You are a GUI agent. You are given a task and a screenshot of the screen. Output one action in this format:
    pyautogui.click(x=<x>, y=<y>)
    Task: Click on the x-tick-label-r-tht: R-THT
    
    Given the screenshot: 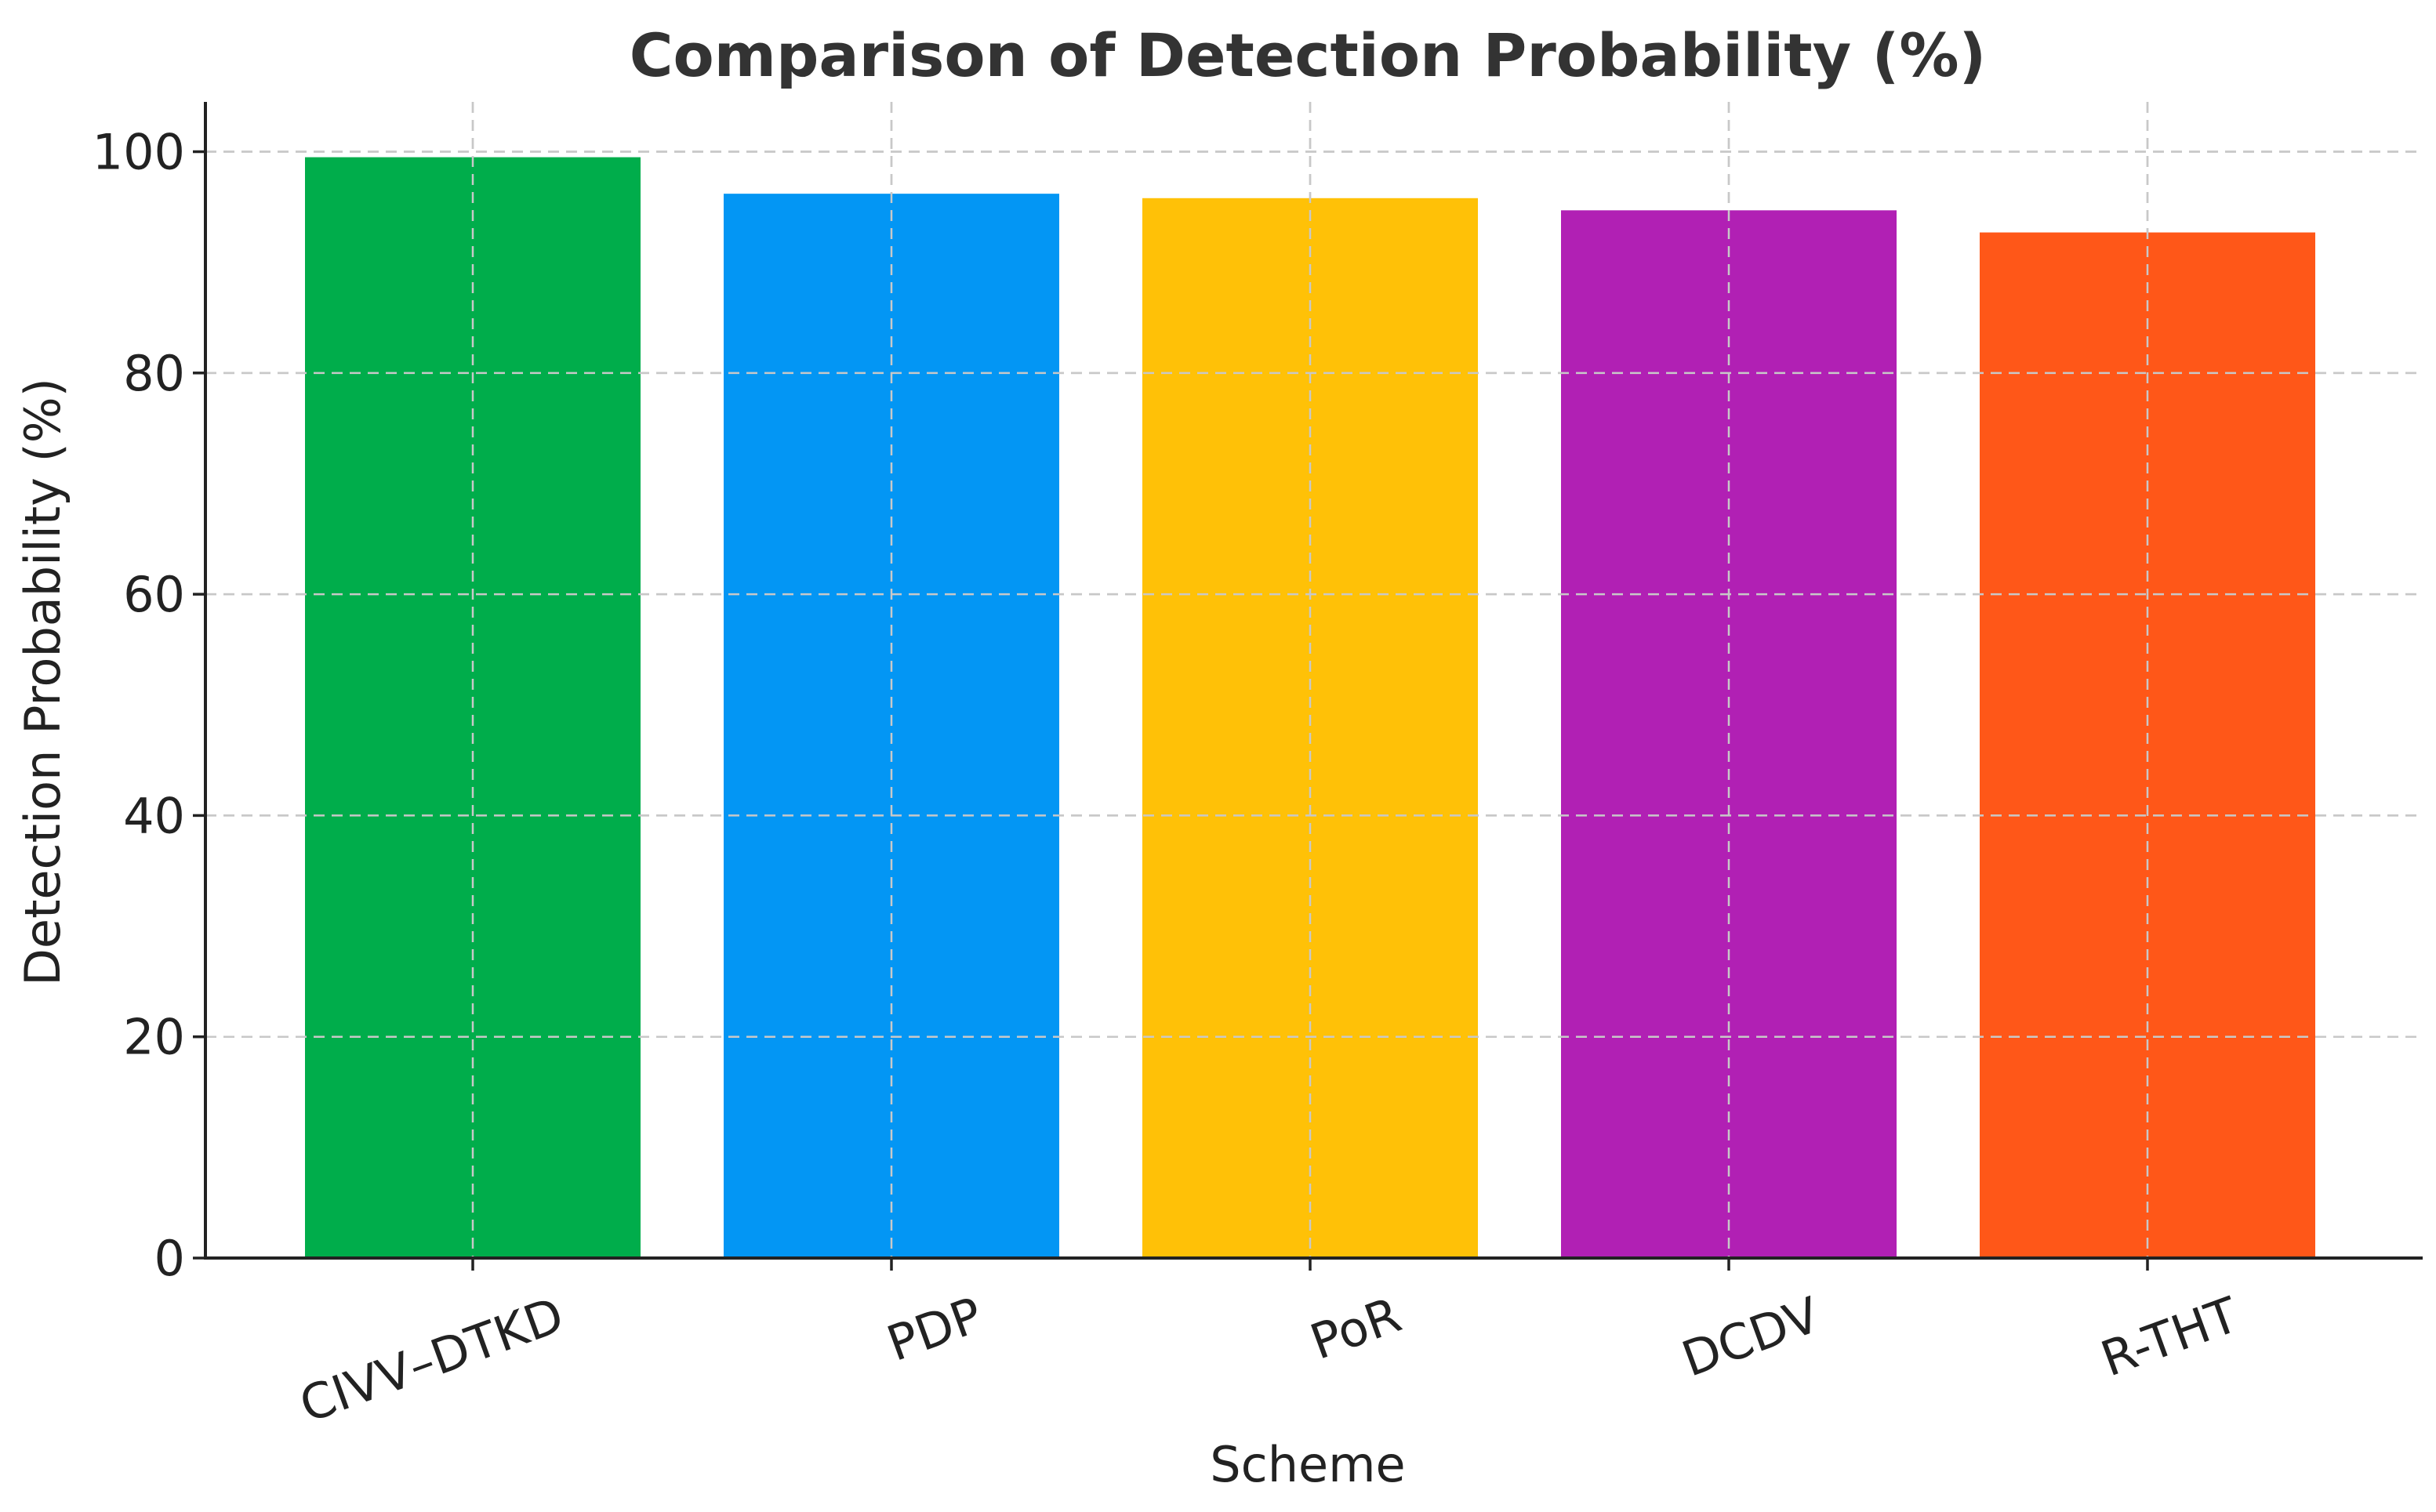 What is the action you would take?
    pyautogui.click(x=2169, y=1336)
    